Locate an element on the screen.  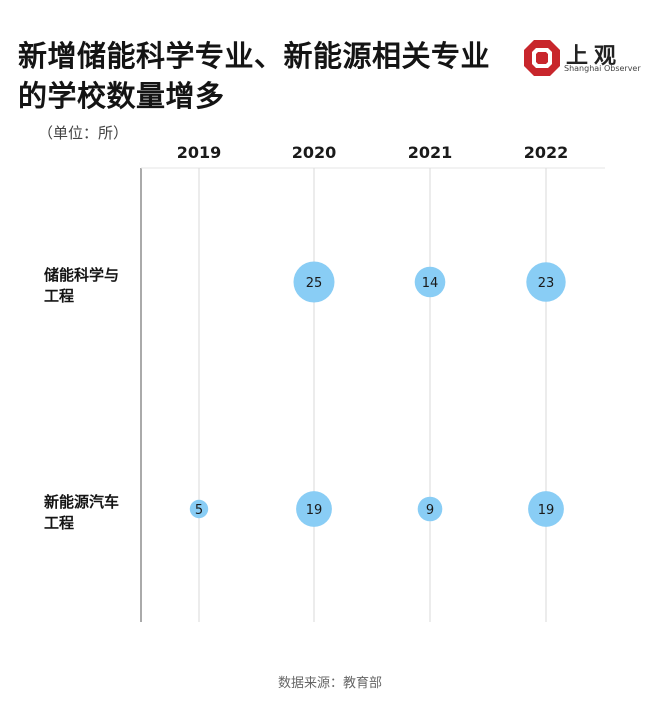
column-label-2020: 2020 is located at coordinates (314, 152).